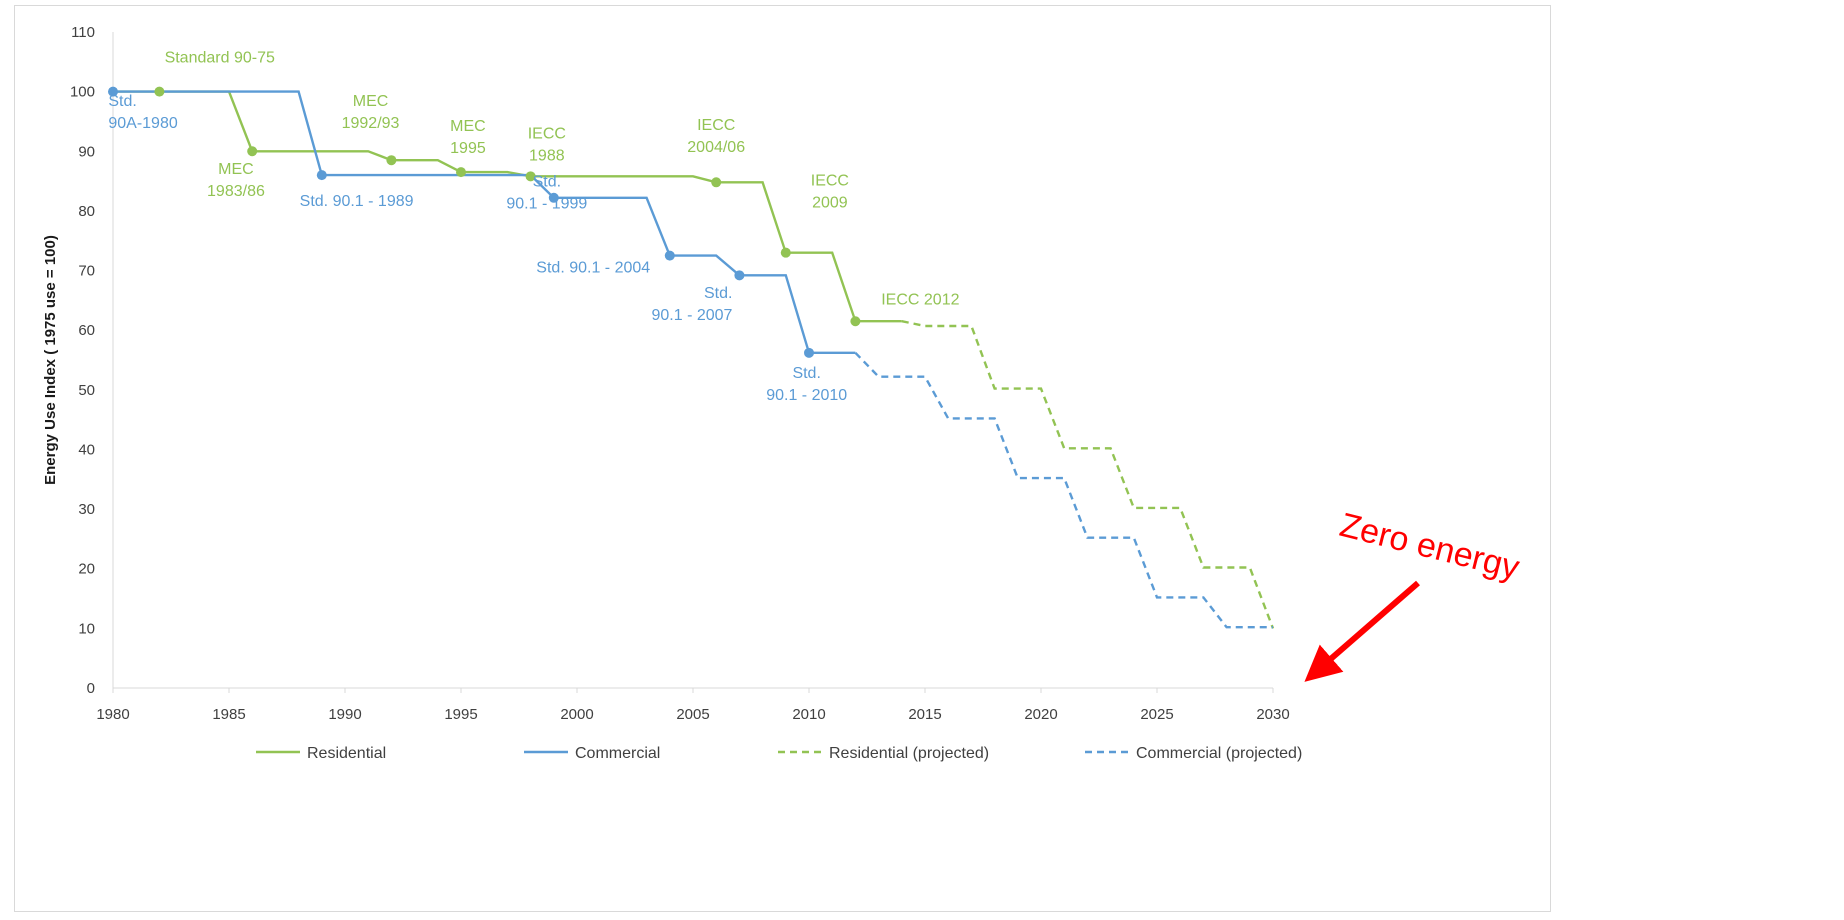 This screenshot has height=920, width=1844. I want to click on code-annotation: IECC 2012, so click(920, 300).